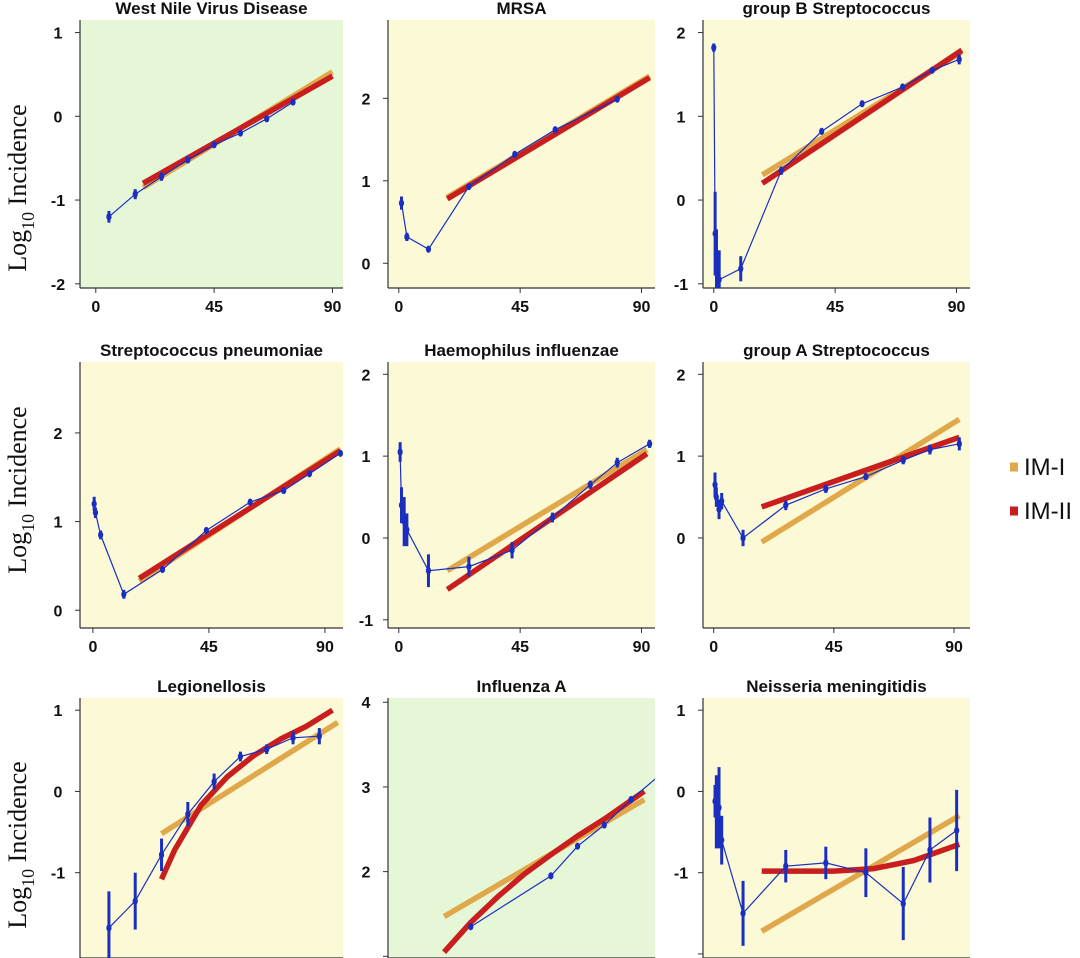  What do you see at coordinates (17, 553) in the screenshot?
I see `y-axis-title-log: Log` at bounding box center [17, 553].